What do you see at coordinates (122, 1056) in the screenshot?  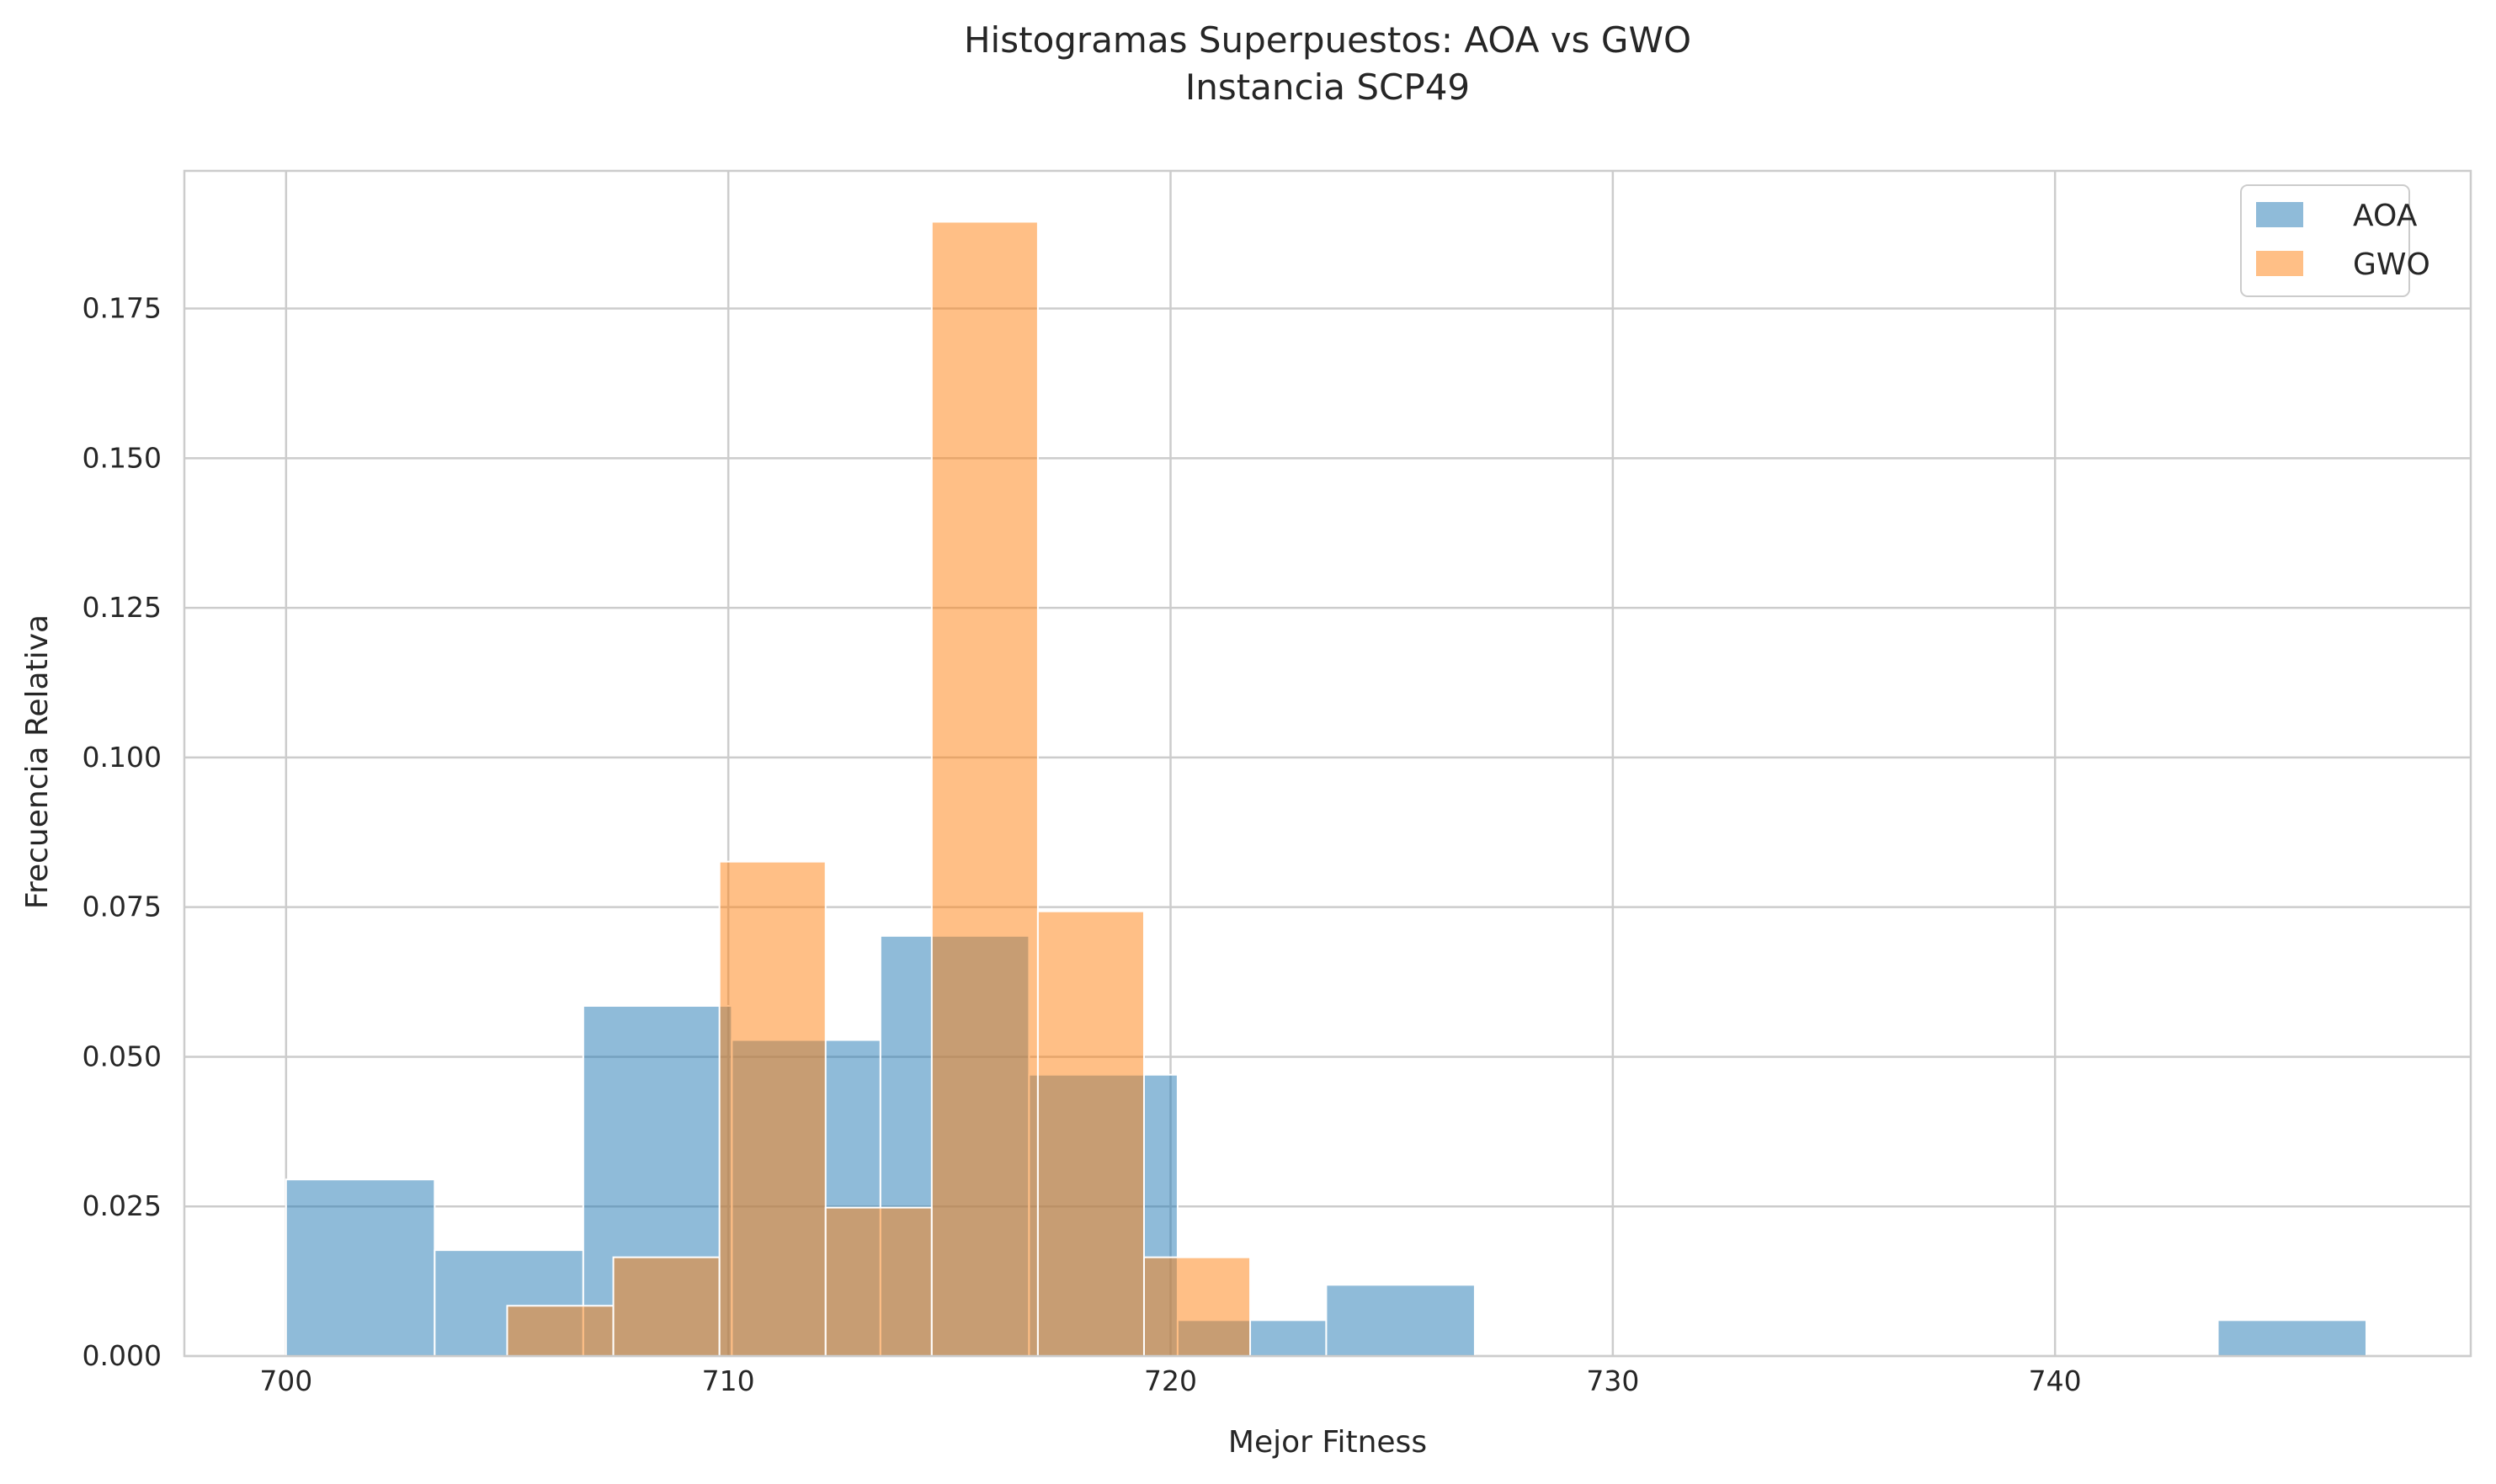 I see `y-tick-label: 0.050` at bounding box center [122, 1056].